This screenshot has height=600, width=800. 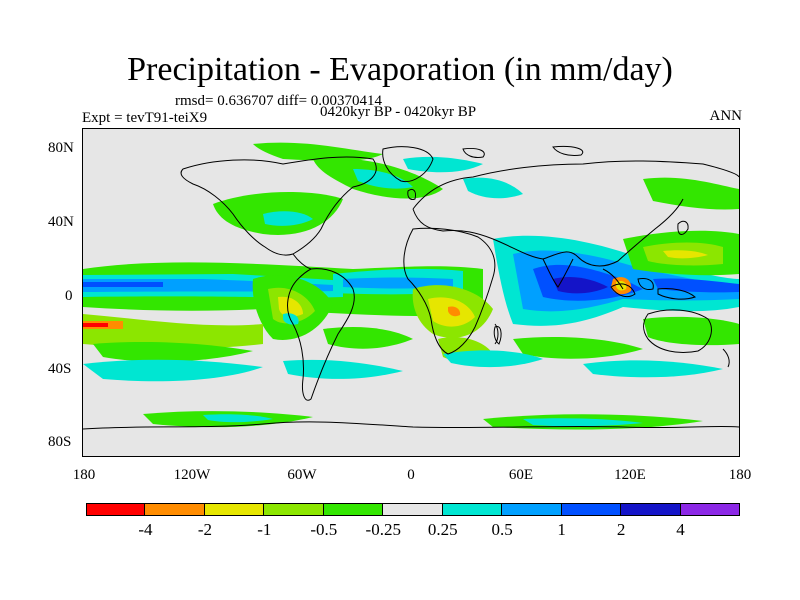 I want to click on stats-text: rmsd= 0.636707 diff= 0.00370414, so click(x=279, y=101).